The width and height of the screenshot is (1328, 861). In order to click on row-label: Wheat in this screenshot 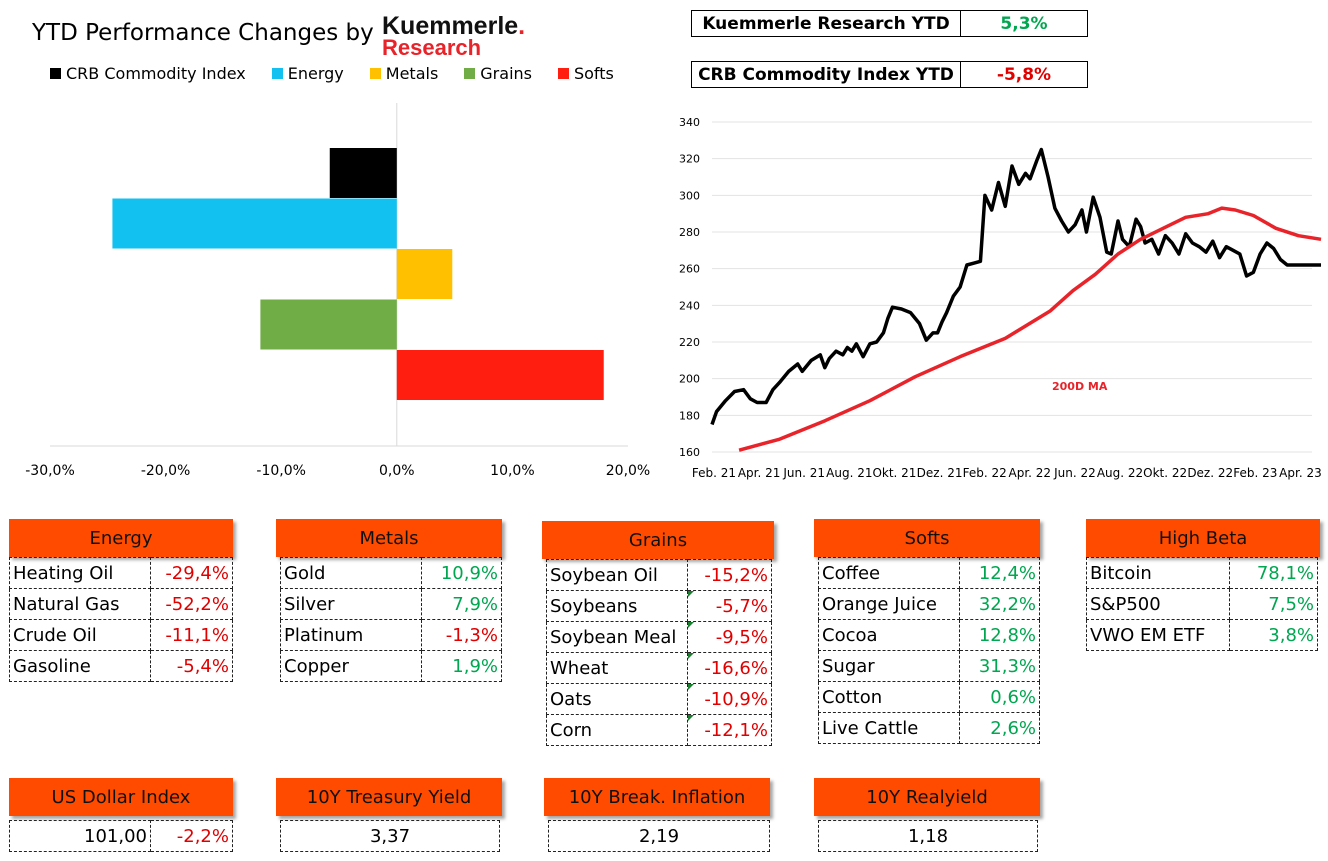, I will do `click(617, 668)`.